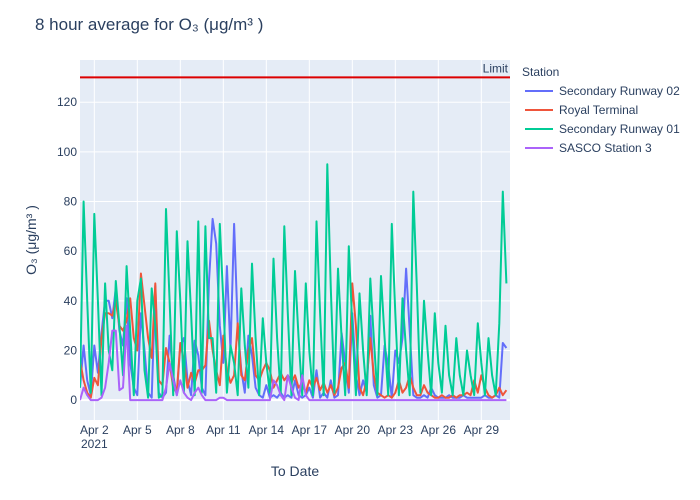 This screenshot has height=500, width=700. What do you see at coordinates (540, 72) in the screenshot?
I see `legend-title: Station` at bounding box center [540, 72].